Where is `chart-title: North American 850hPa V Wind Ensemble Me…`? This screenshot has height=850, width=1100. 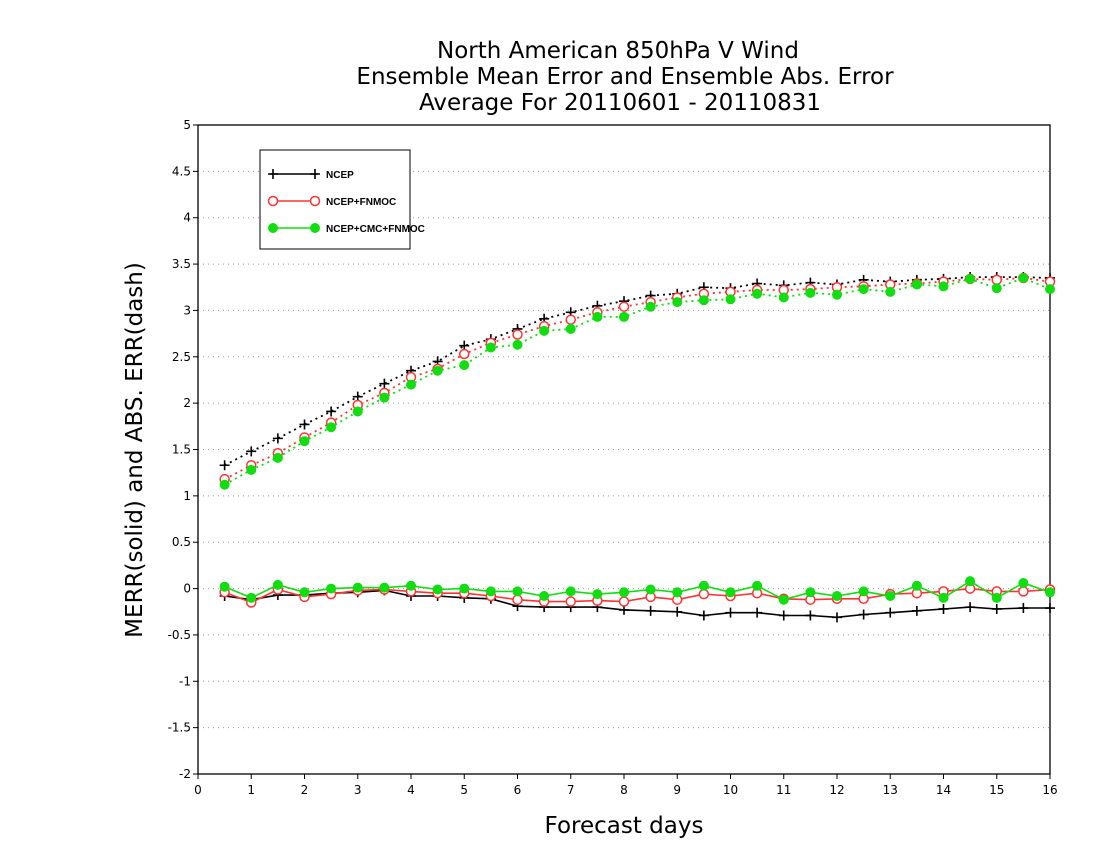
chart-title: North American 850hPa V Wind Ensemble Me… is located at coordinates (625, 77).